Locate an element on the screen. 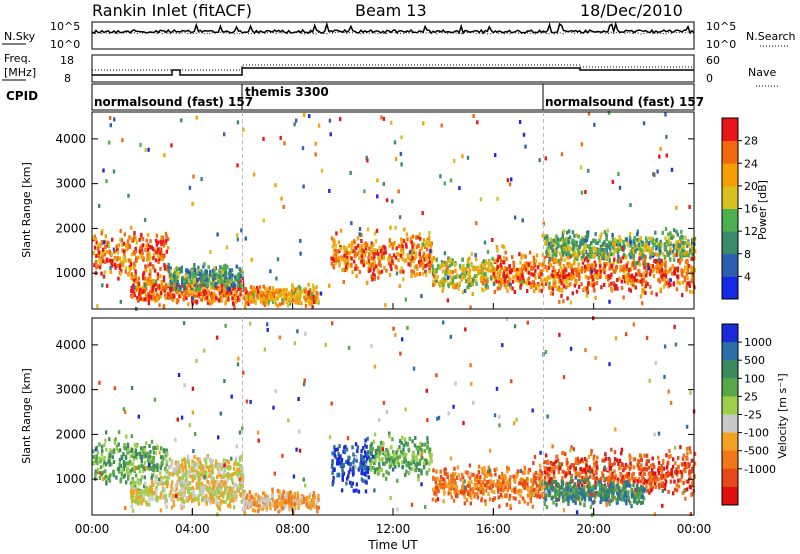 This screenshot has width=800, height=554. colorbar-swatch is located at coordinates (730, 220).